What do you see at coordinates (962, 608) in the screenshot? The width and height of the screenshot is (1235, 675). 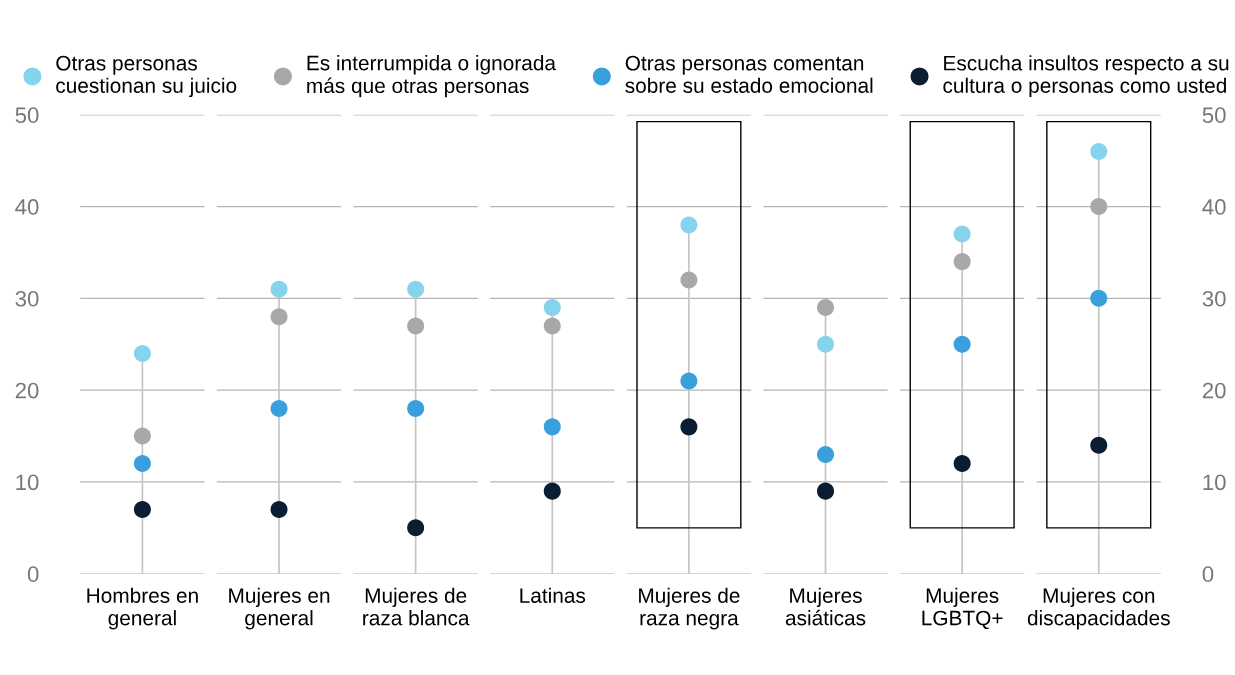 I see `x-tick-label: Mujeres LGBTQ+` at bounding box center [962, 608].